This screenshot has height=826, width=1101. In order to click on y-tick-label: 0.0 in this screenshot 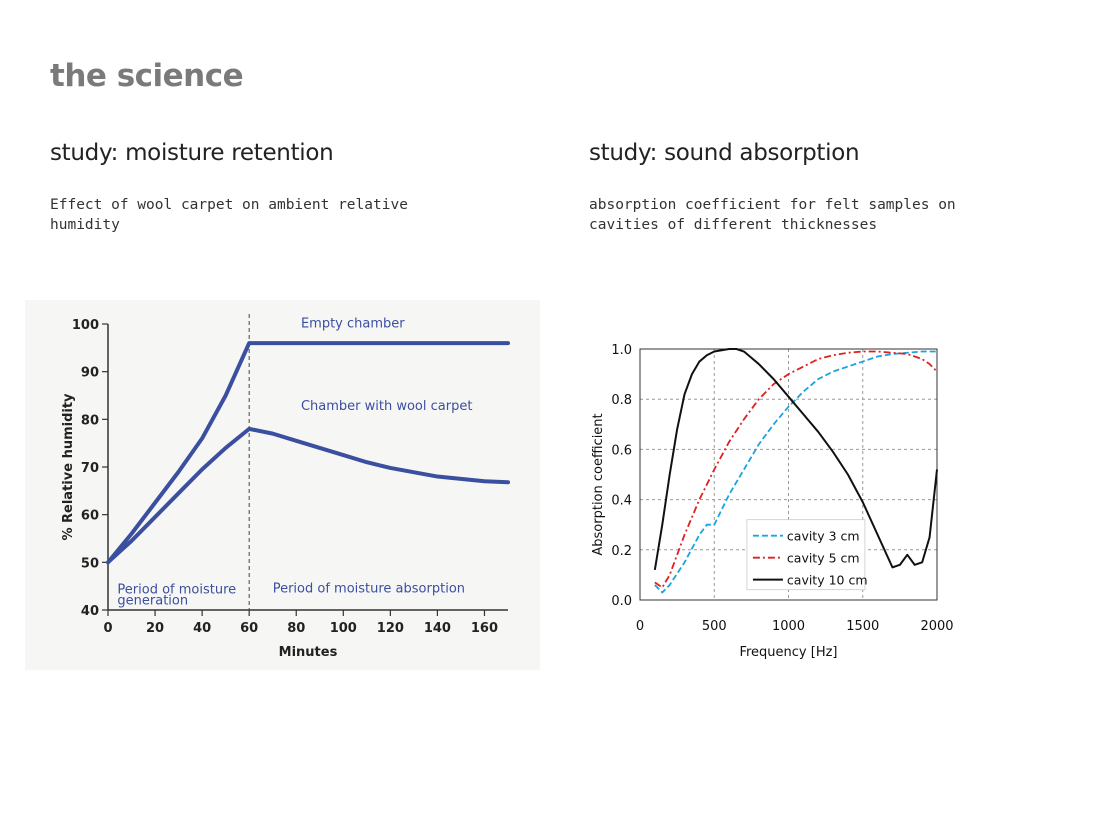, I will do `click(621, 601)`.